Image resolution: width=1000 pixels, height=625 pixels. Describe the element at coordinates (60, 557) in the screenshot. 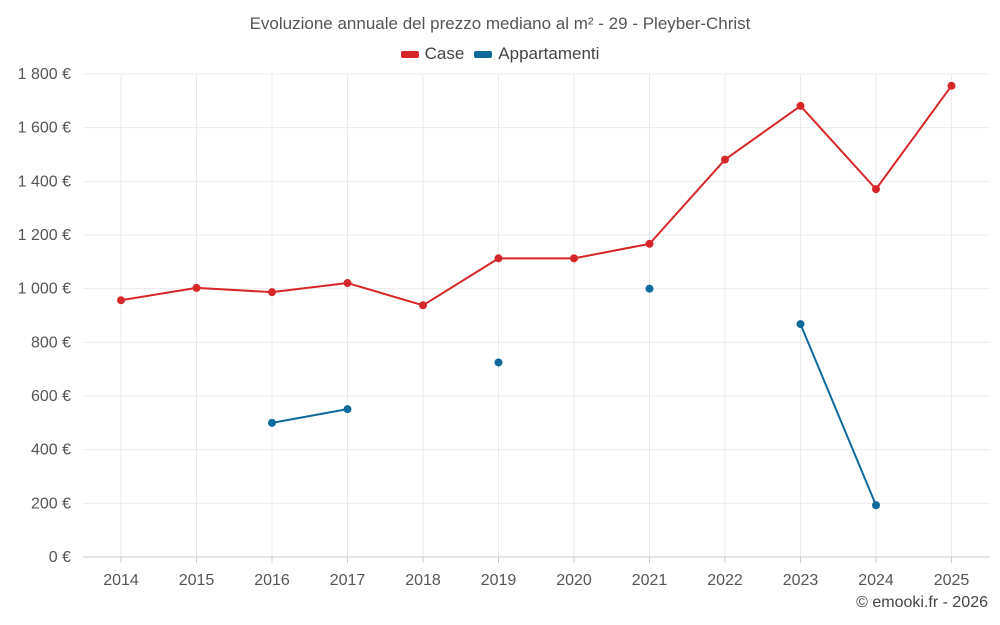

I see `y-tick-label: 0 €` at that location.